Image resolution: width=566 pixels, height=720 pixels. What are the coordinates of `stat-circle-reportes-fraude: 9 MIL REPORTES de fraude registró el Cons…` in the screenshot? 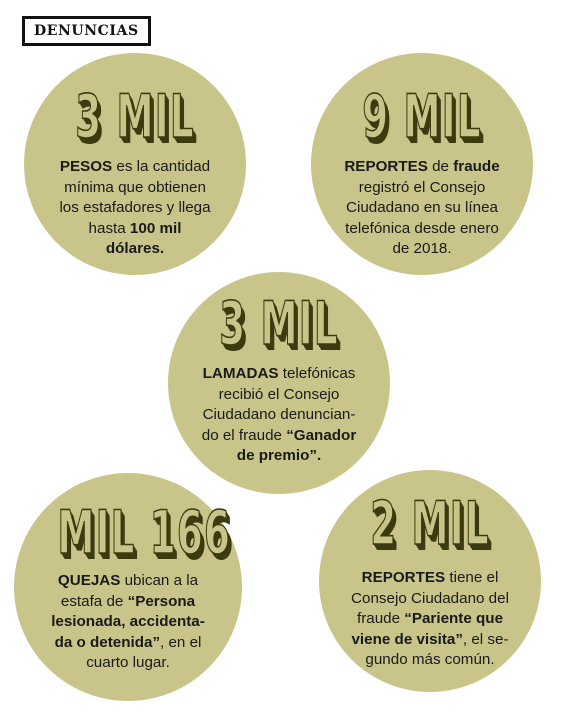 It's located at (422, 164).